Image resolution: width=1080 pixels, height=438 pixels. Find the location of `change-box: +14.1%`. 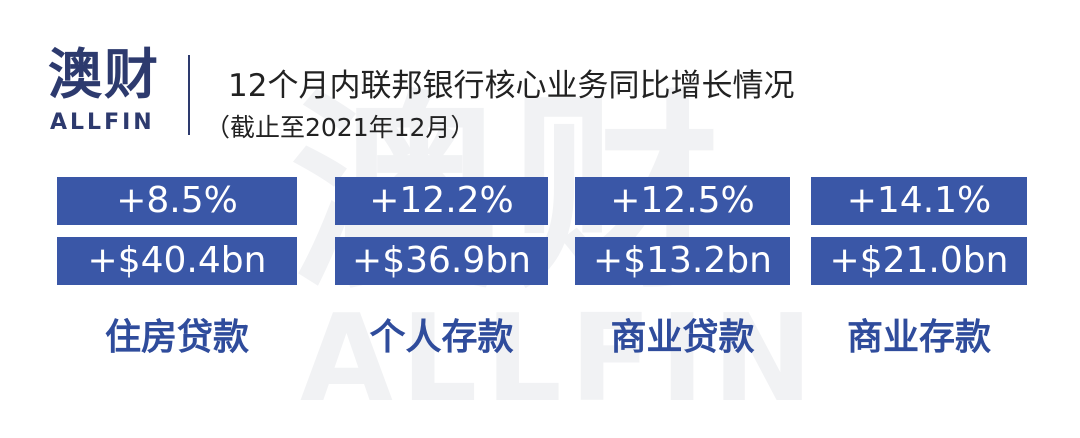

change-box: +14.1% is located at coordinates (919, 201).